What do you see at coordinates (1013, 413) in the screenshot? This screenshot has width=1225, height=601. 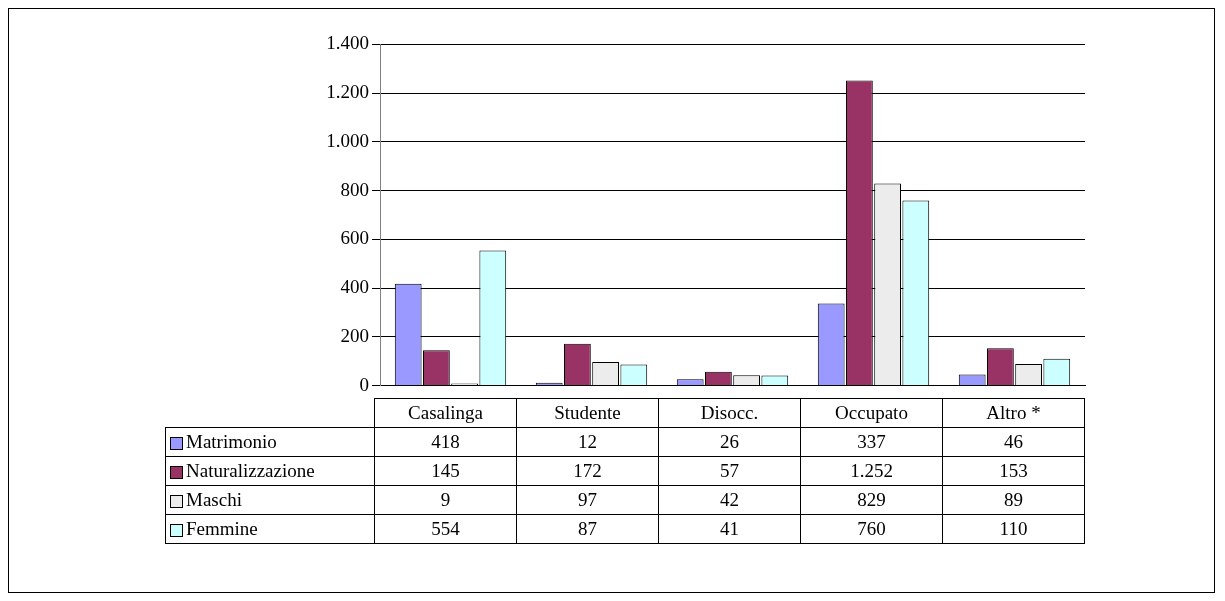 I see `x-tick-label: Altro *` at bounding box center [1013, 413].